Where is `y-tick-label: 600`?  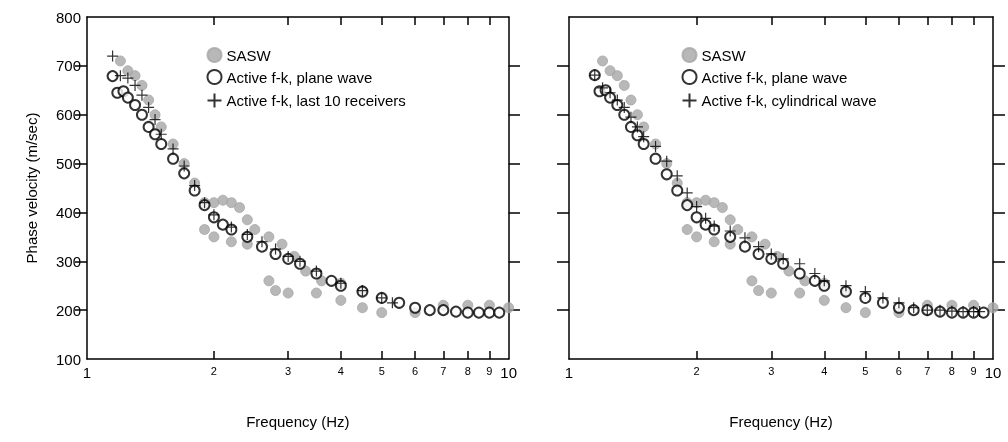
y-tick-label: 600 is located at coordinates (68, 115).